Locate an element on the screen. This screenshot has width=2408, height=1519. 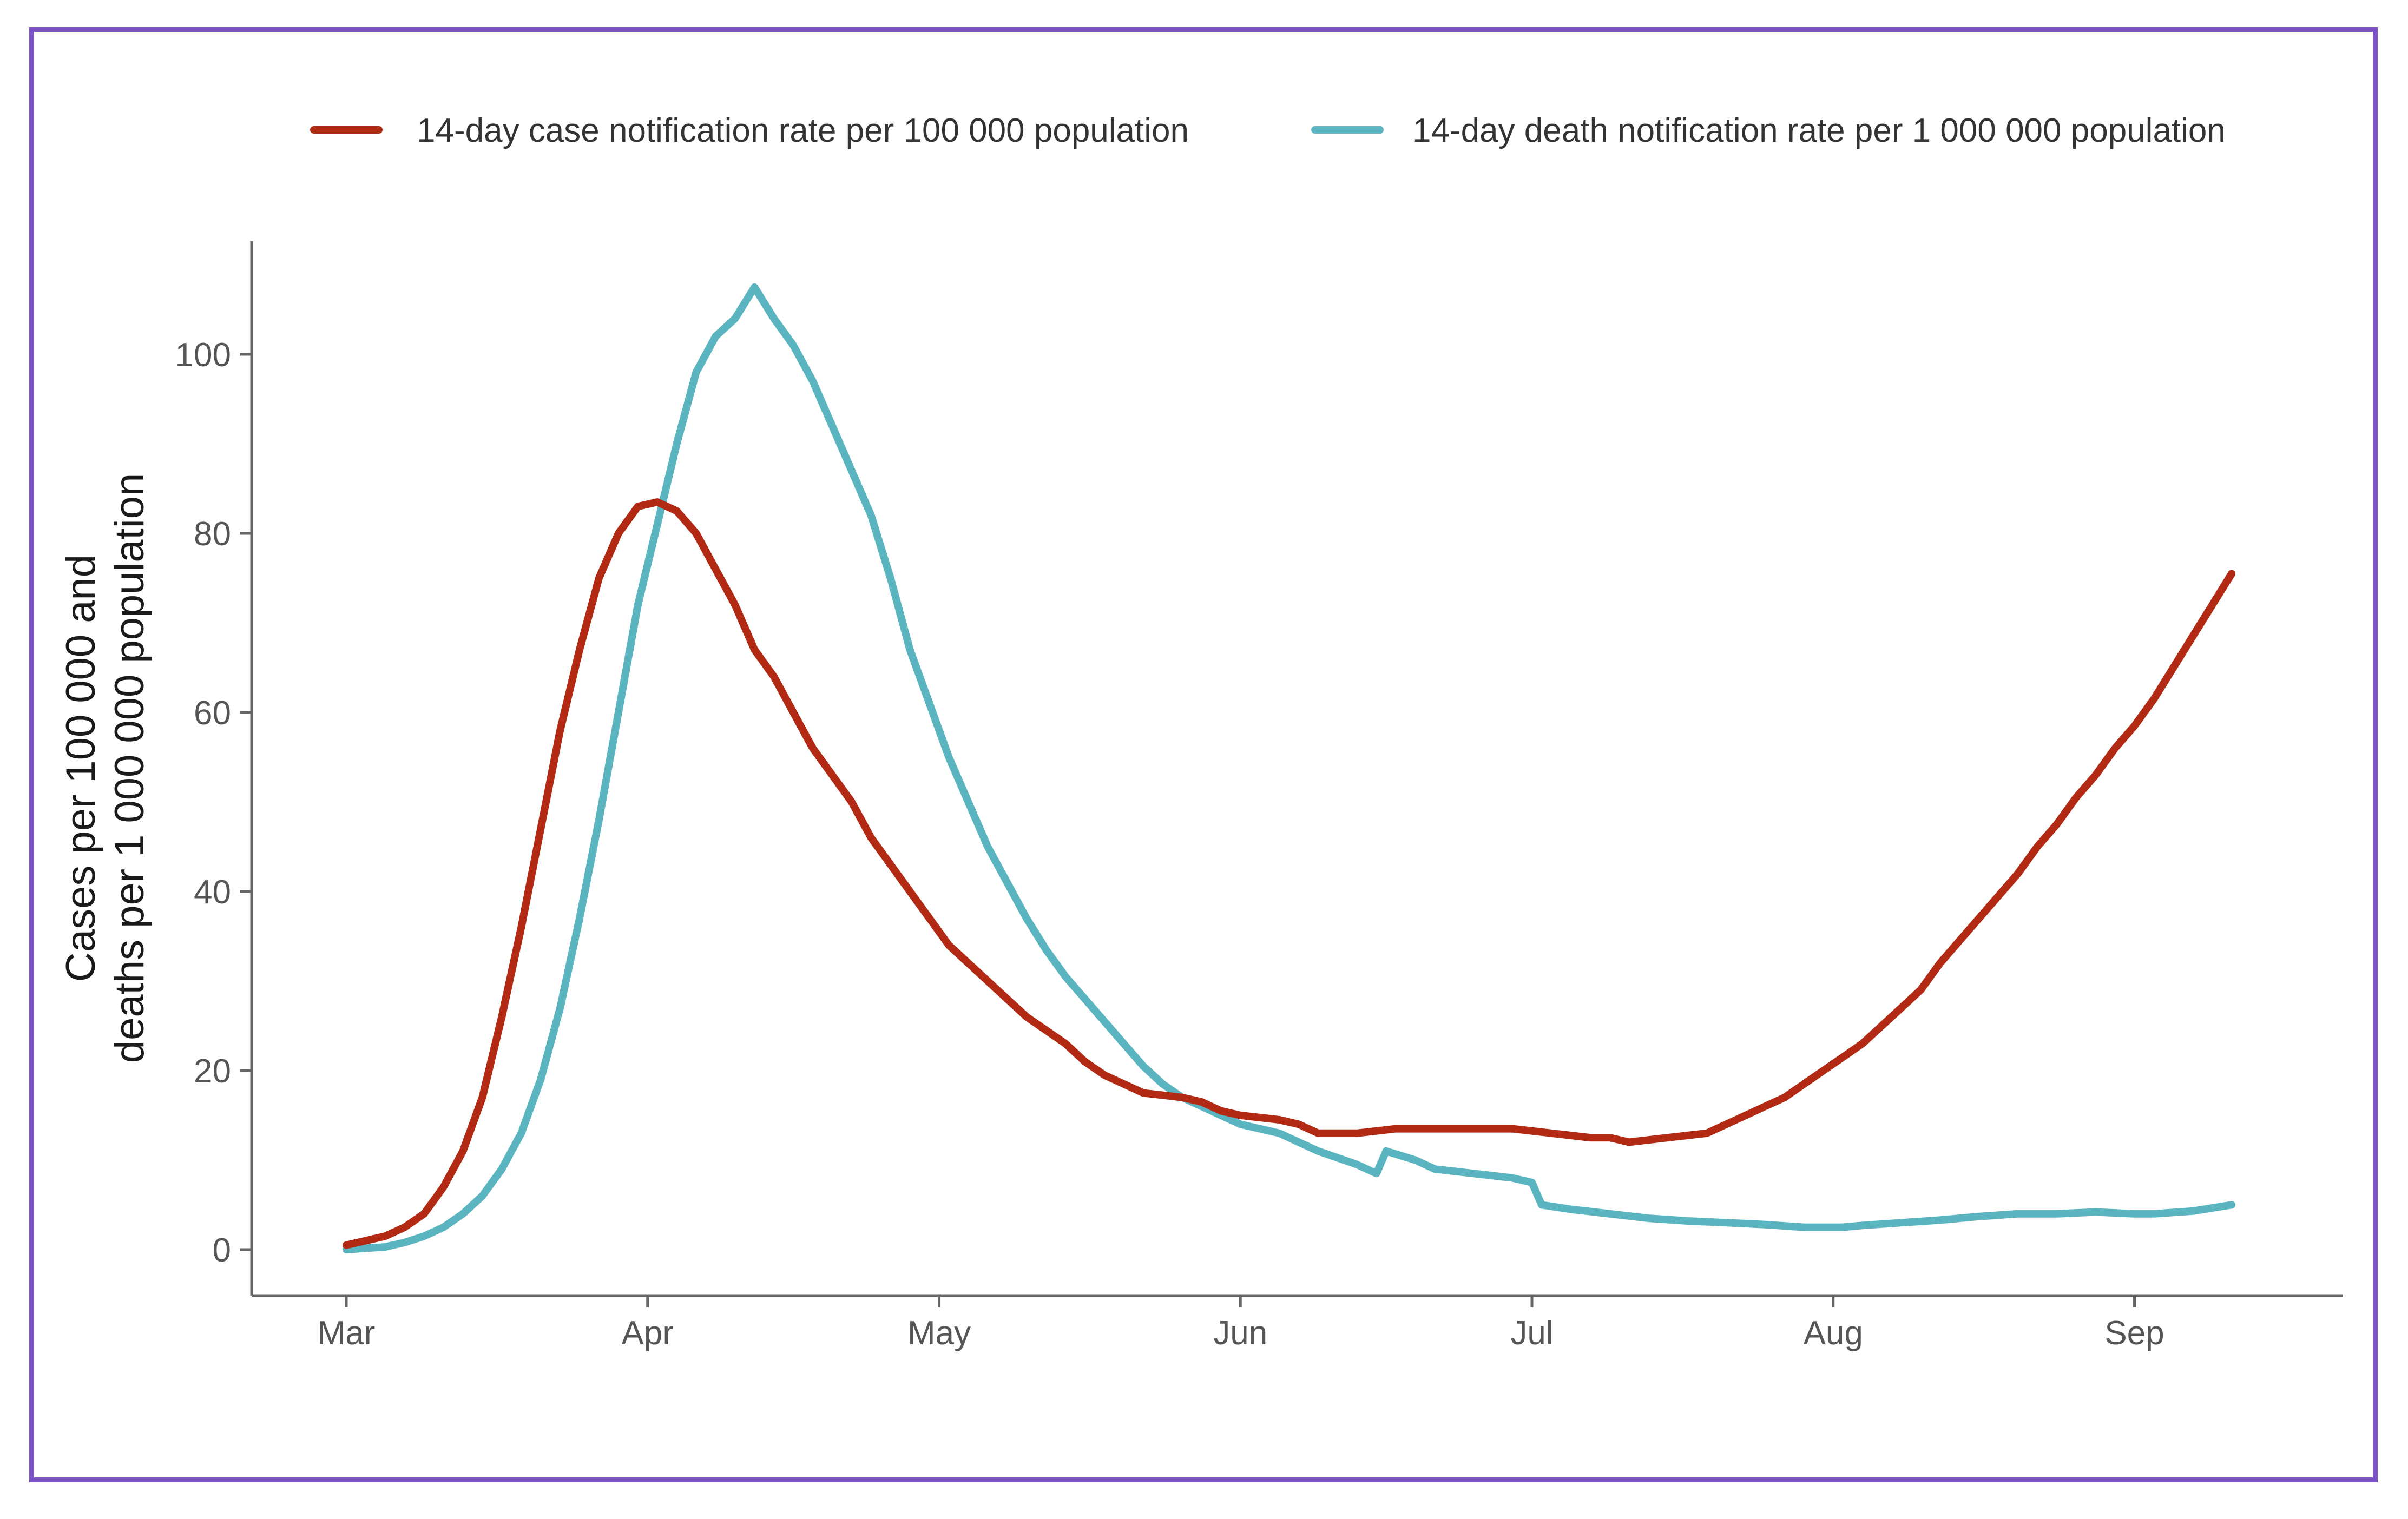
x-tick-label: Apr is located at coordinates (647, 1333).